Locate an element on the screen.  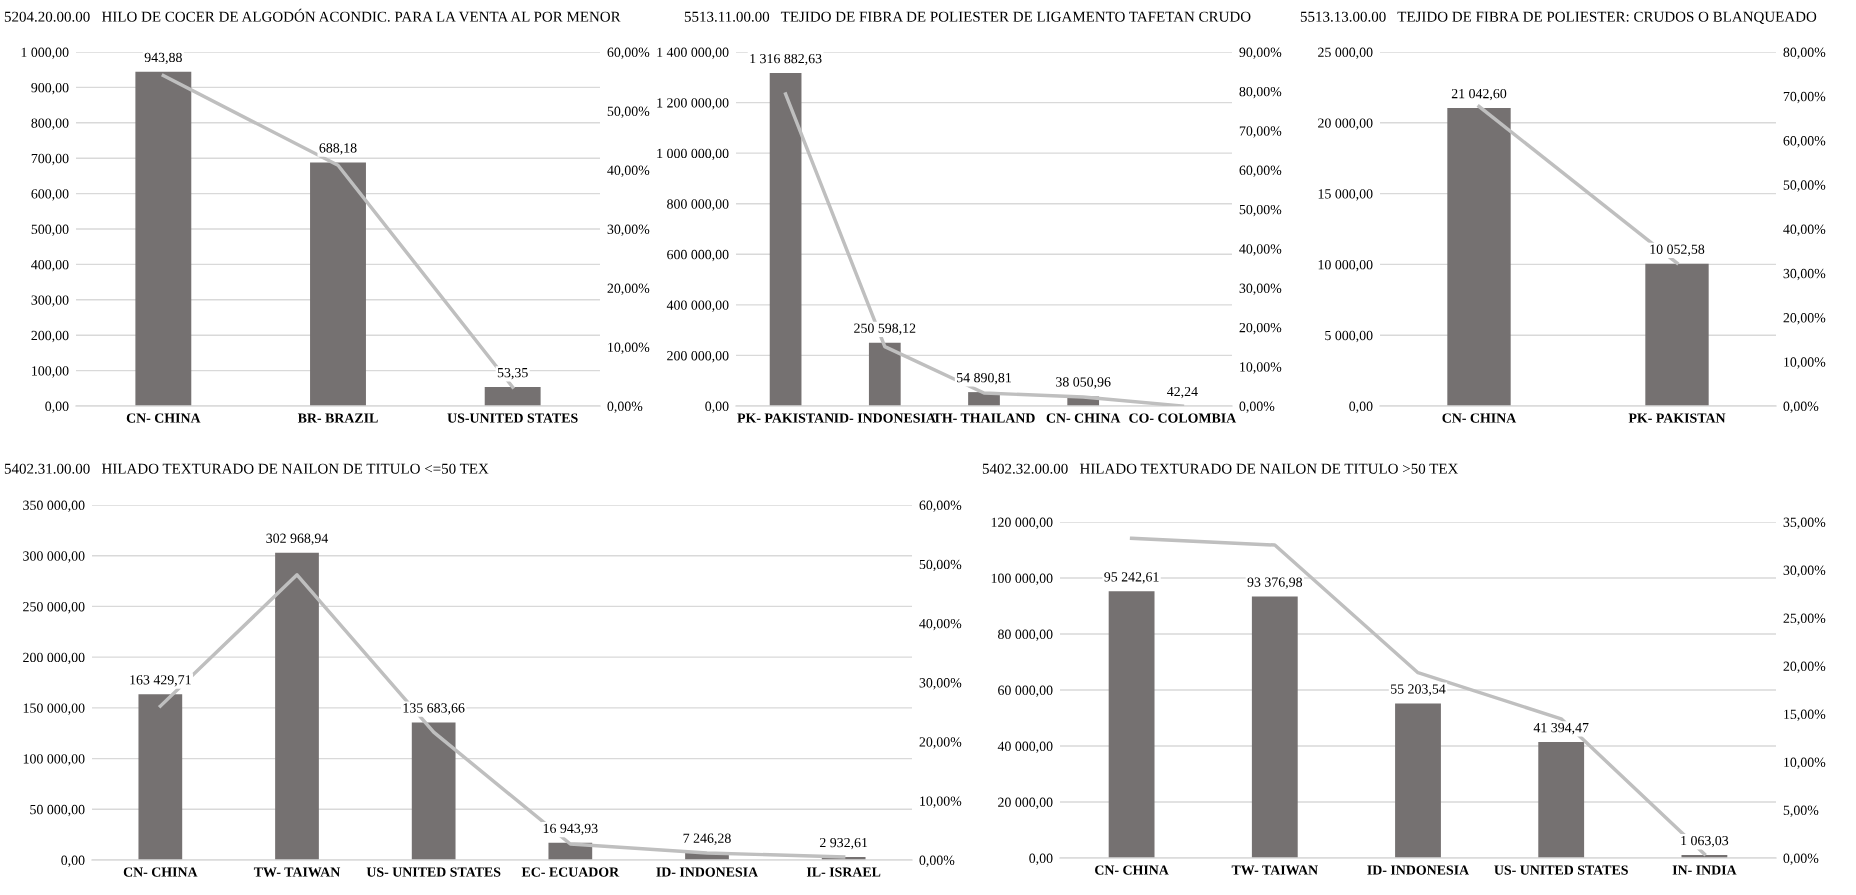
y-tick-label: 1 000,00 is located at coordinates (45, 53).